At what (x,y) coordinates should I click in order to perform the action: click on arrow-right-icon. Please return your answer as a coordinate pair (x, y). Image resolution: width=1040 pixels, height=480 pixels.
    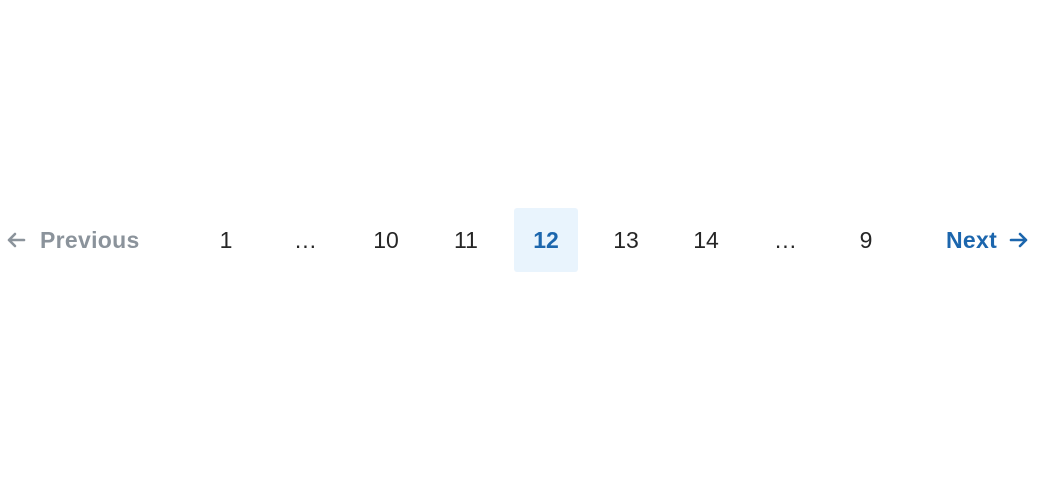
    Looking at the image, I should click on (1019, 240).